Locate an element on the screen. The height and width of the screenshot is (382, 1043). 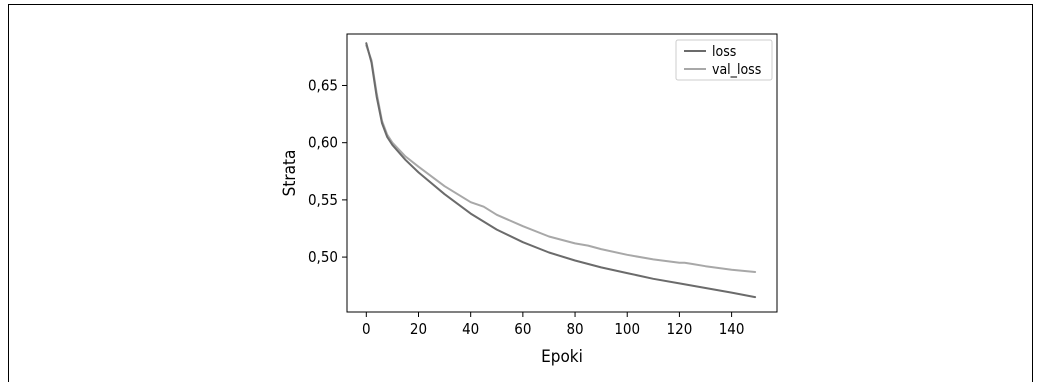
y-axis-ticks: 0,50 0,55 0,60 0,65 is located at coordinates (327, 171).